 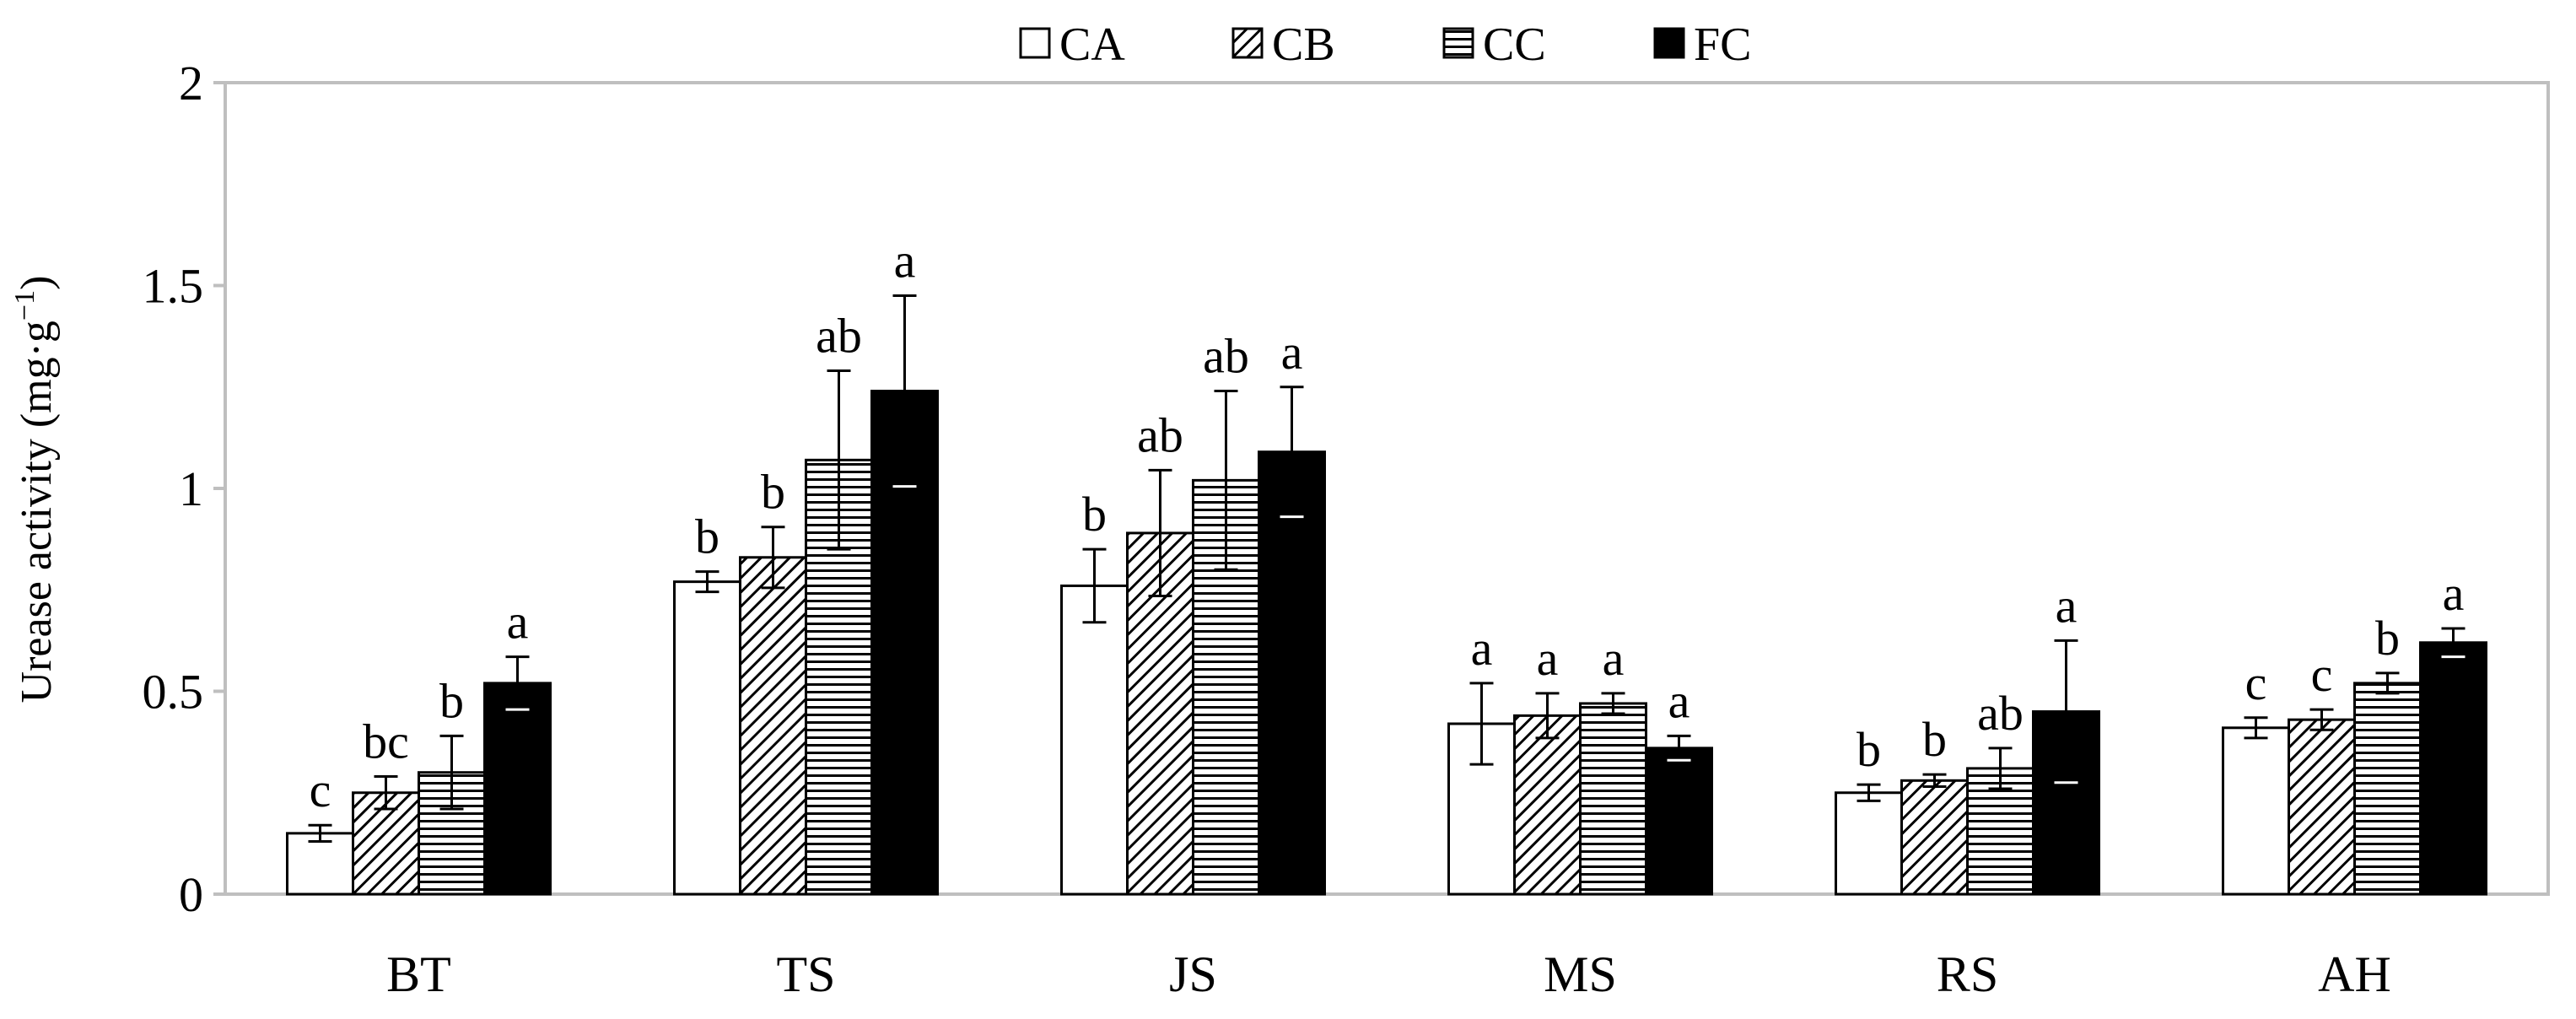 What do you see at coordinates (2354, 974) in the screenshot?
I see `x-category-label: AH` at bounding box center [2354, 974].